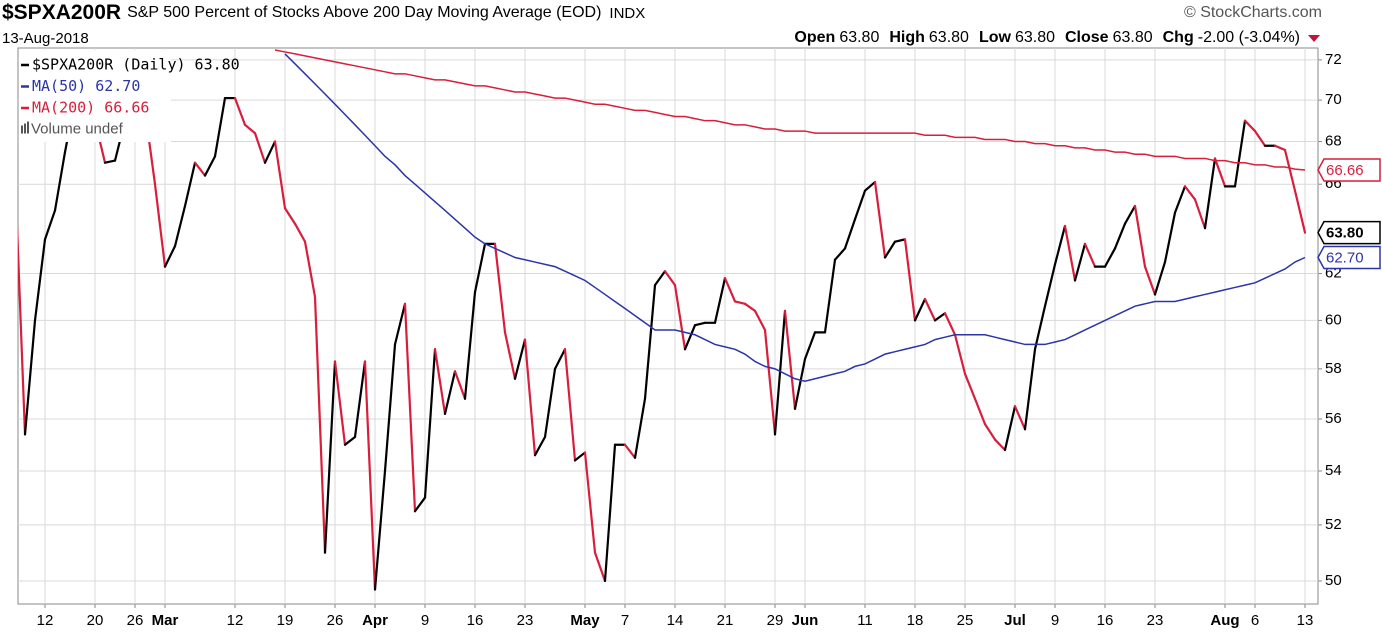  What do you see at coordinates (675, 620) in the screenshot?
I see `x-tick-label: 14` at bounding box center [675, 620].